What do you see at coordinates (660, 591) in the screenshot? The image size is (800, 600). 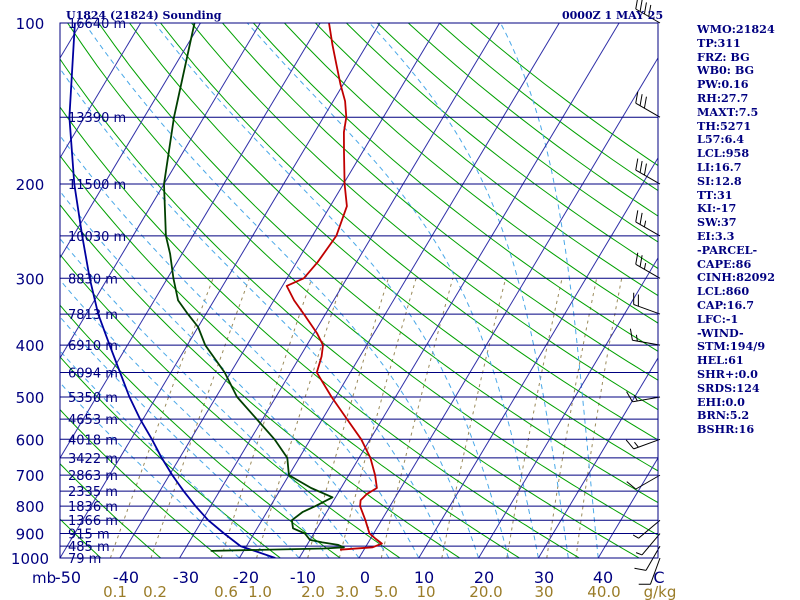 I see `mixing-ratio-unit-label: g/kg` at bounding box center [660, 591].